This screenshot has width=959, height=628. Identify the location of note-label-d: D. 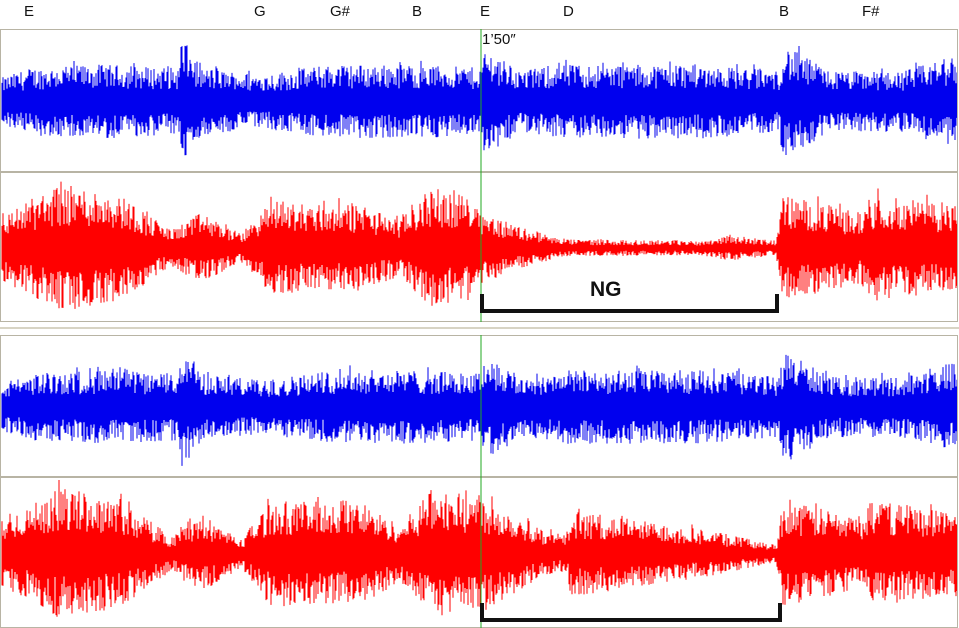
(568, 11).